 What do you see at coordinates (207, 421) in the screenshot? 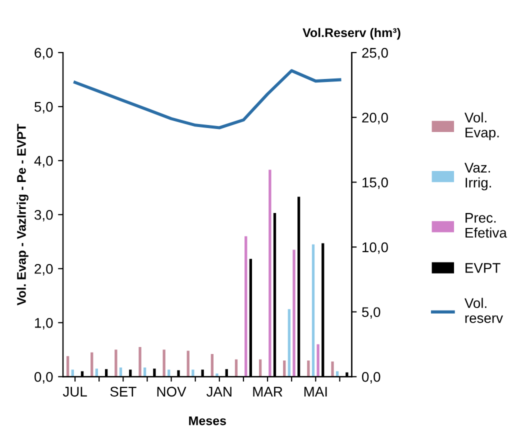
I see `x-axis-title: Meses` at bounding box center [207, 421].